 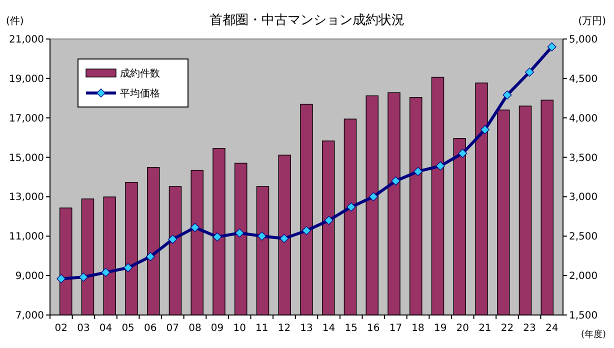 What do you see at coordinates (583, 118) in the screenshot?
I see `y2-tick-label: 4,000` at bounding box center [583, 118].